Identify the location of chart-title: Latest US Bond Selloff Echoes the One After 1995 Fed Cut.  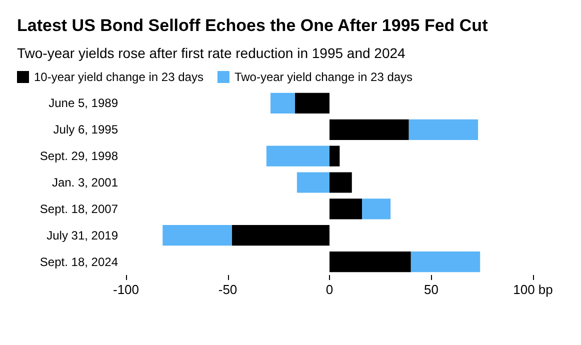
(252, 25).